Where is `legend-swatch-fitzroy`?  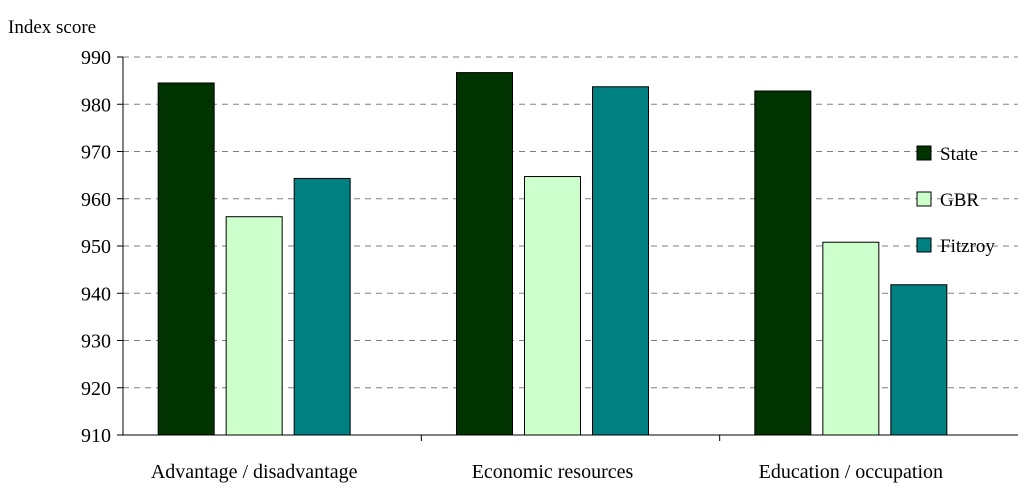
legend-swatch-fitzroy is located at coordinates (924, 245).